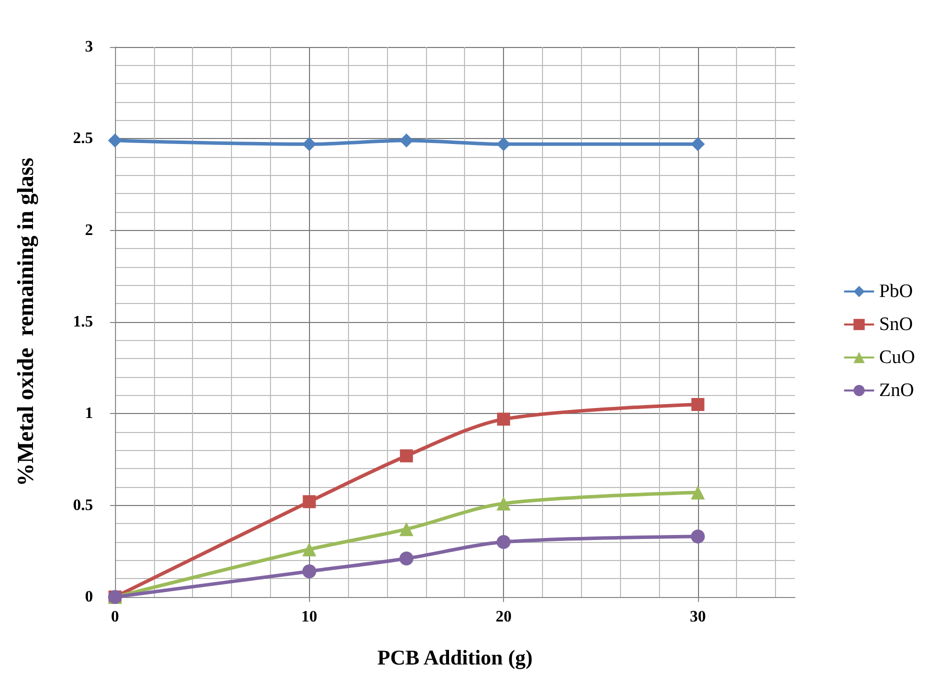 The height and width of the screenshot is (682, 930). What do you see at coordinates (89, 413) in the screenshot?
I see `y-tick-label: 1` at bounding box center [89, 413].